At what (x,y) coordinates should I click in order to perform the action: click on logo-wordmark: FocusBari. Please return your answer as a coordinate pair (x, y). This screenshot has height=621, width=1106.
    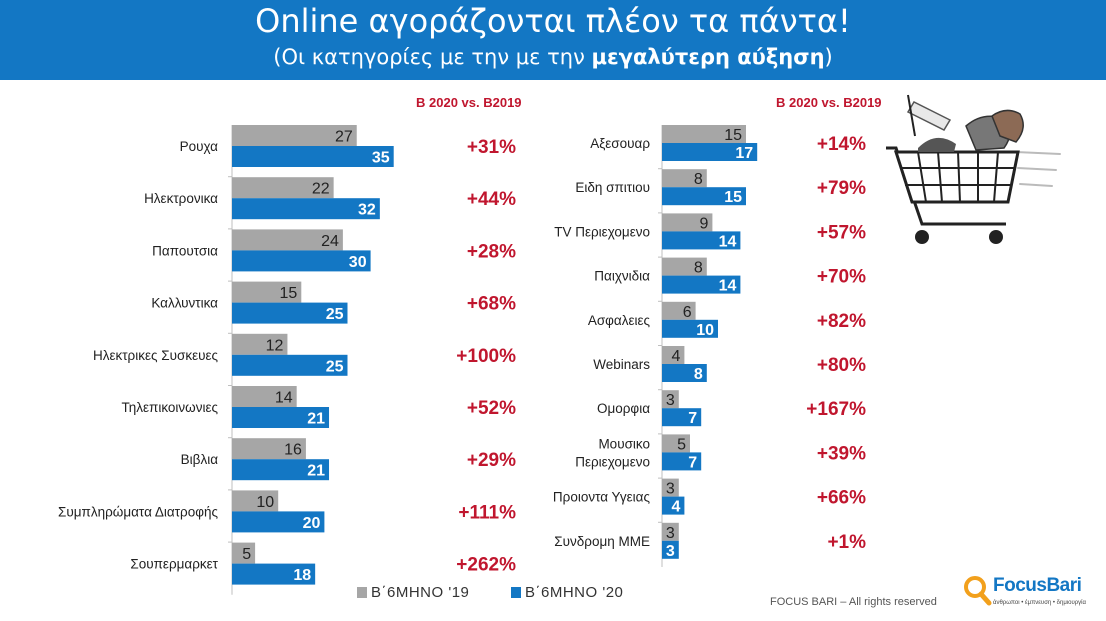
    Looking at the image, I should click on (1037, 586).